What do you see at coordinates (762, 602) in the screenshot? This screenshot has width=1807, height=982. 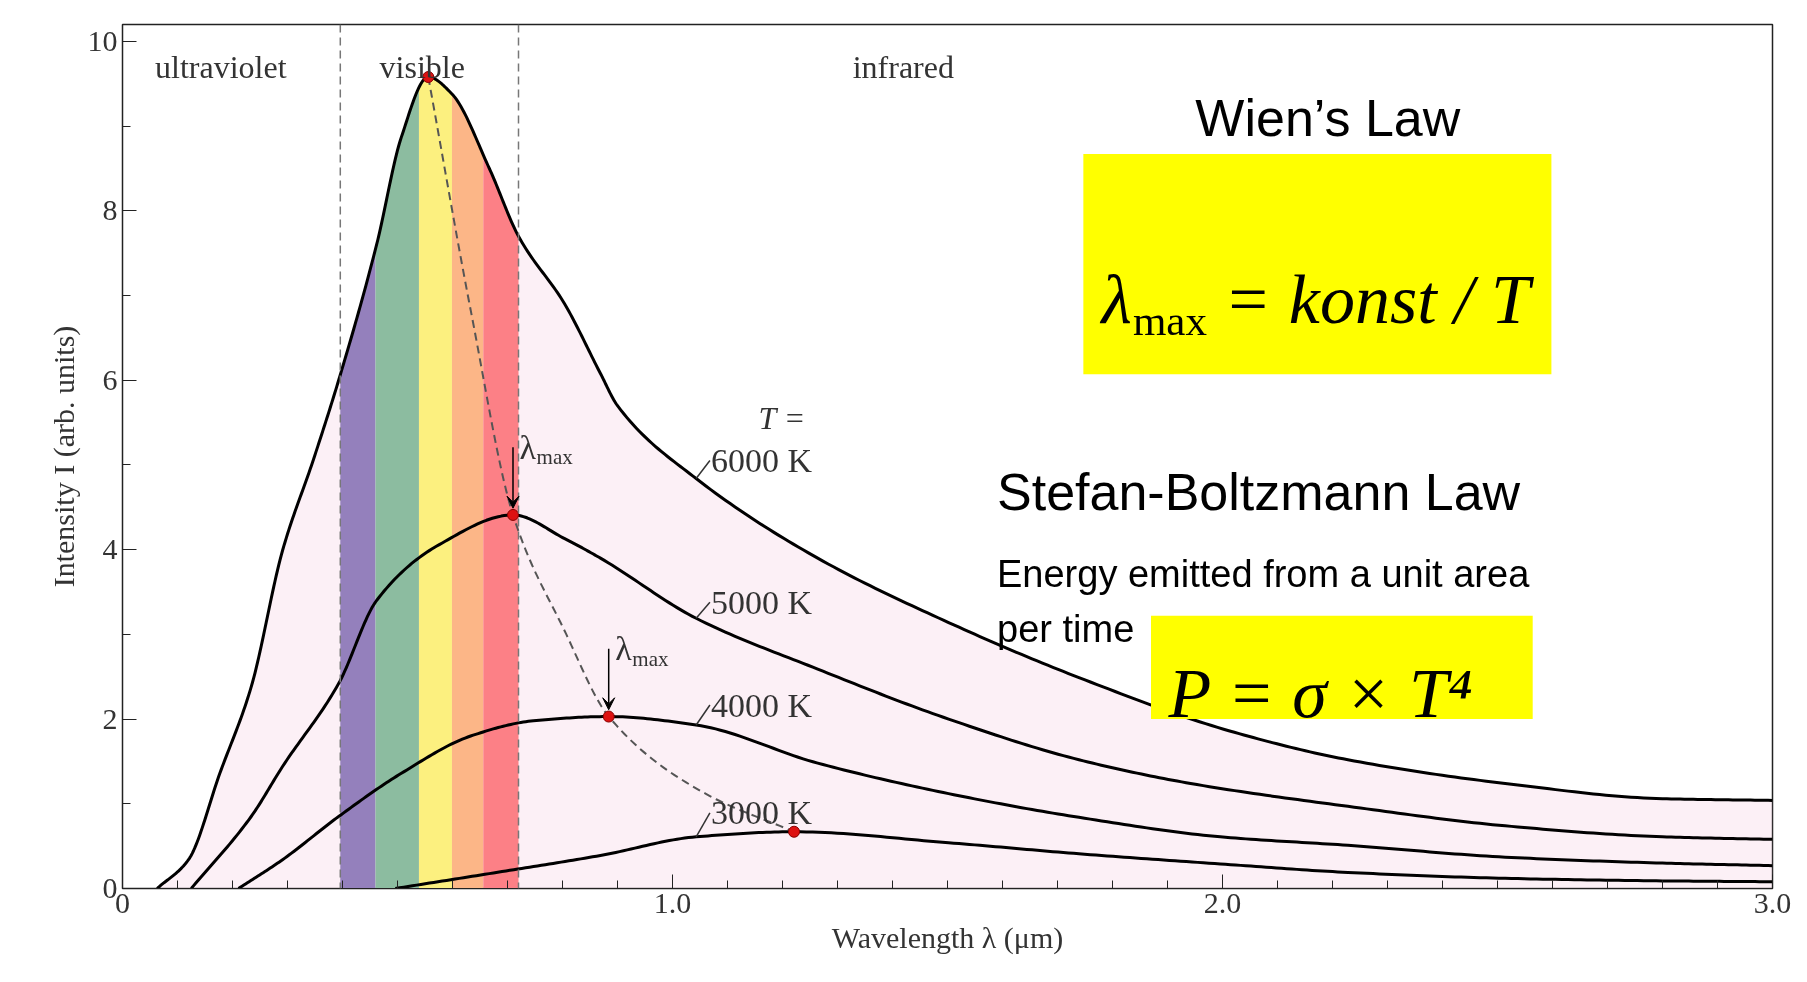 I see `series-label: 5000 K` at bounding box center [762, 602].